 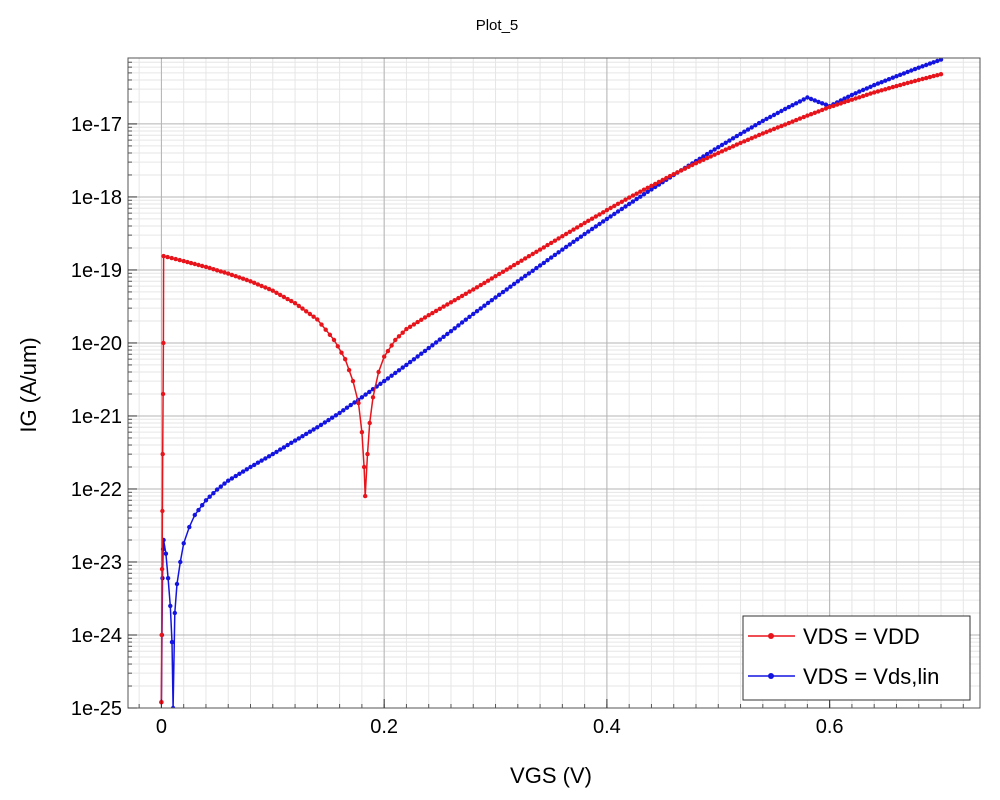 What do you see at coordinates (384, 727) in the screenshot?
I see `x-tick-label: 0.2` at bounding box center [384, 727].